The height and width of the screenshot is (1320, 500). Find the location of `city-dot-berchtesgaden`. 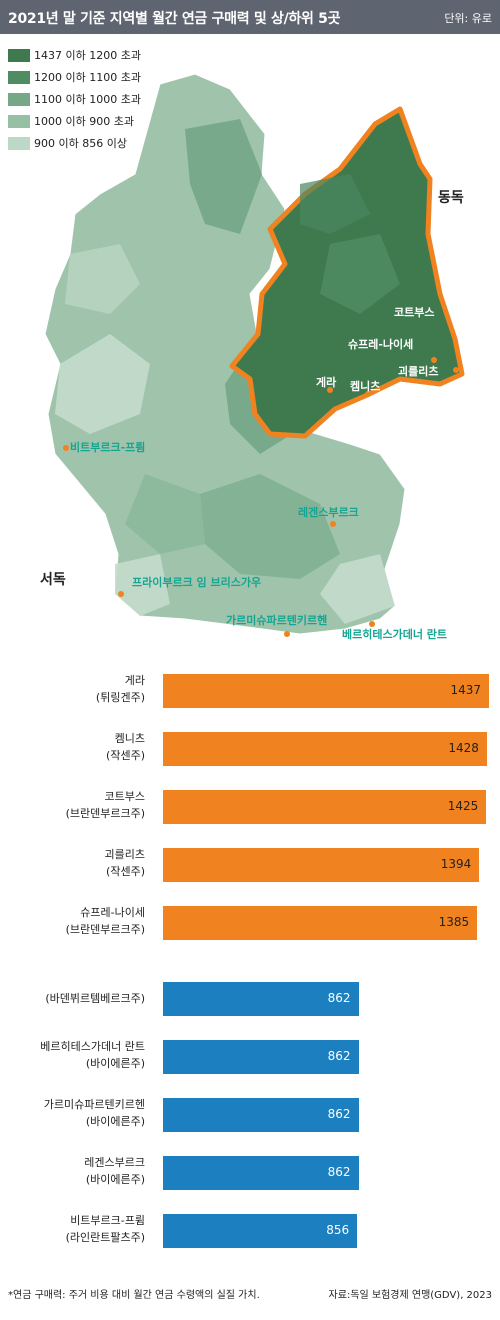

city-dot-berchtesgaden is located at coordinates (372, 624).